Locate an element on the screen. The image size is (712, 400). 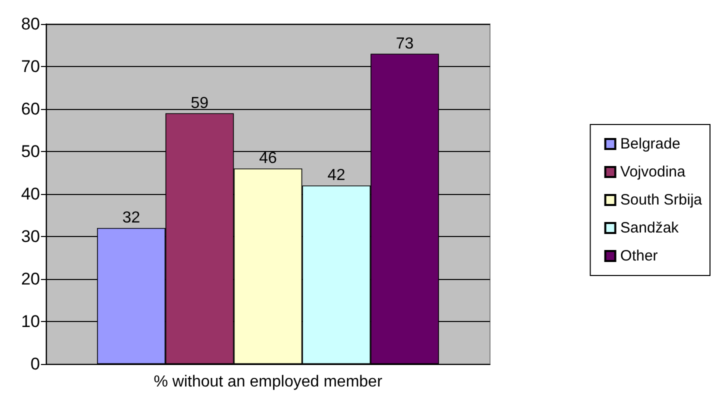
data-label: 46 is located at coordinates (268, 158).